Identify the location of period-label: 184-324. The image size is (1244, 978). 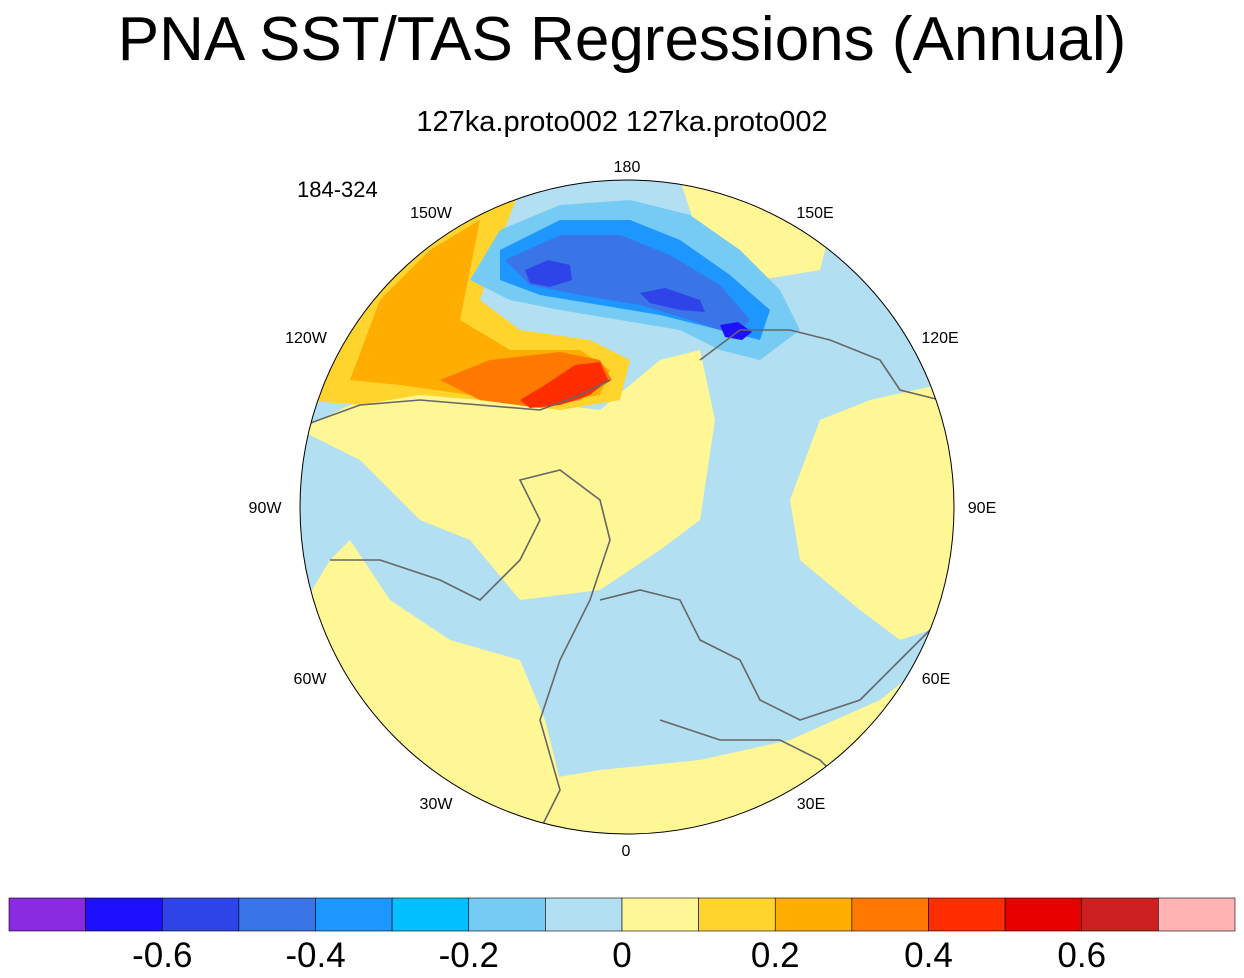
(337, 189).